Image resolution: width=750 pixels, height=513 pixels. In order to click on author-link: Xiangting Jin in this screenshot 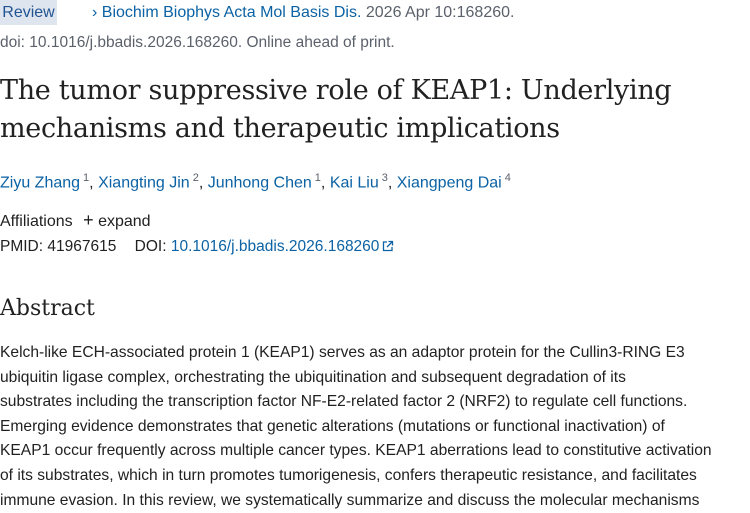, I will do `click(144, 183)`.